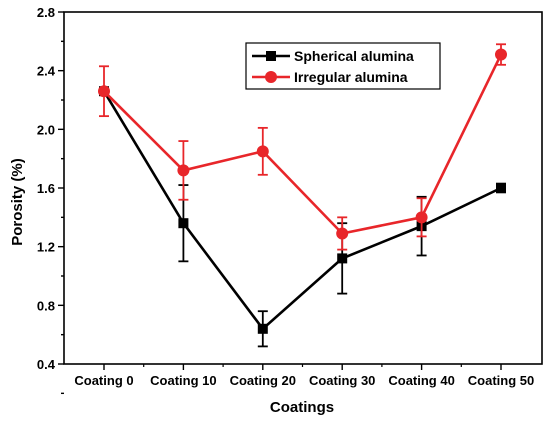 This screenshot has height=427, width=556. I want to click on x-tick-label: Coating 40, so click(421, 380).